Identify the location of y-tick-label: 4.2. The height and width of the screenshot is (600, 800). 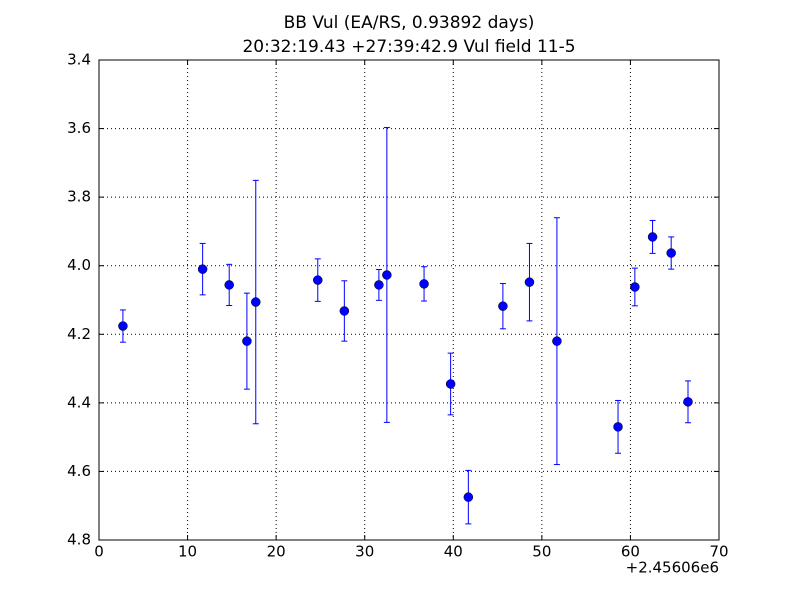
(79, 334).